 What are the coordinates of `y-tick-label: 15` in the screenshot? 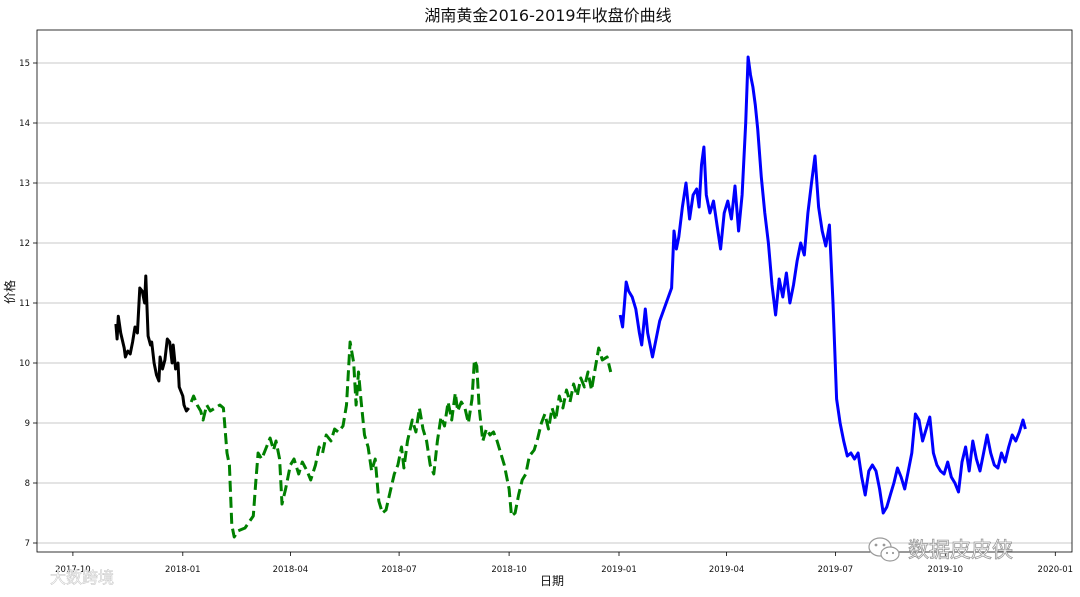 It's located at (24, 64).